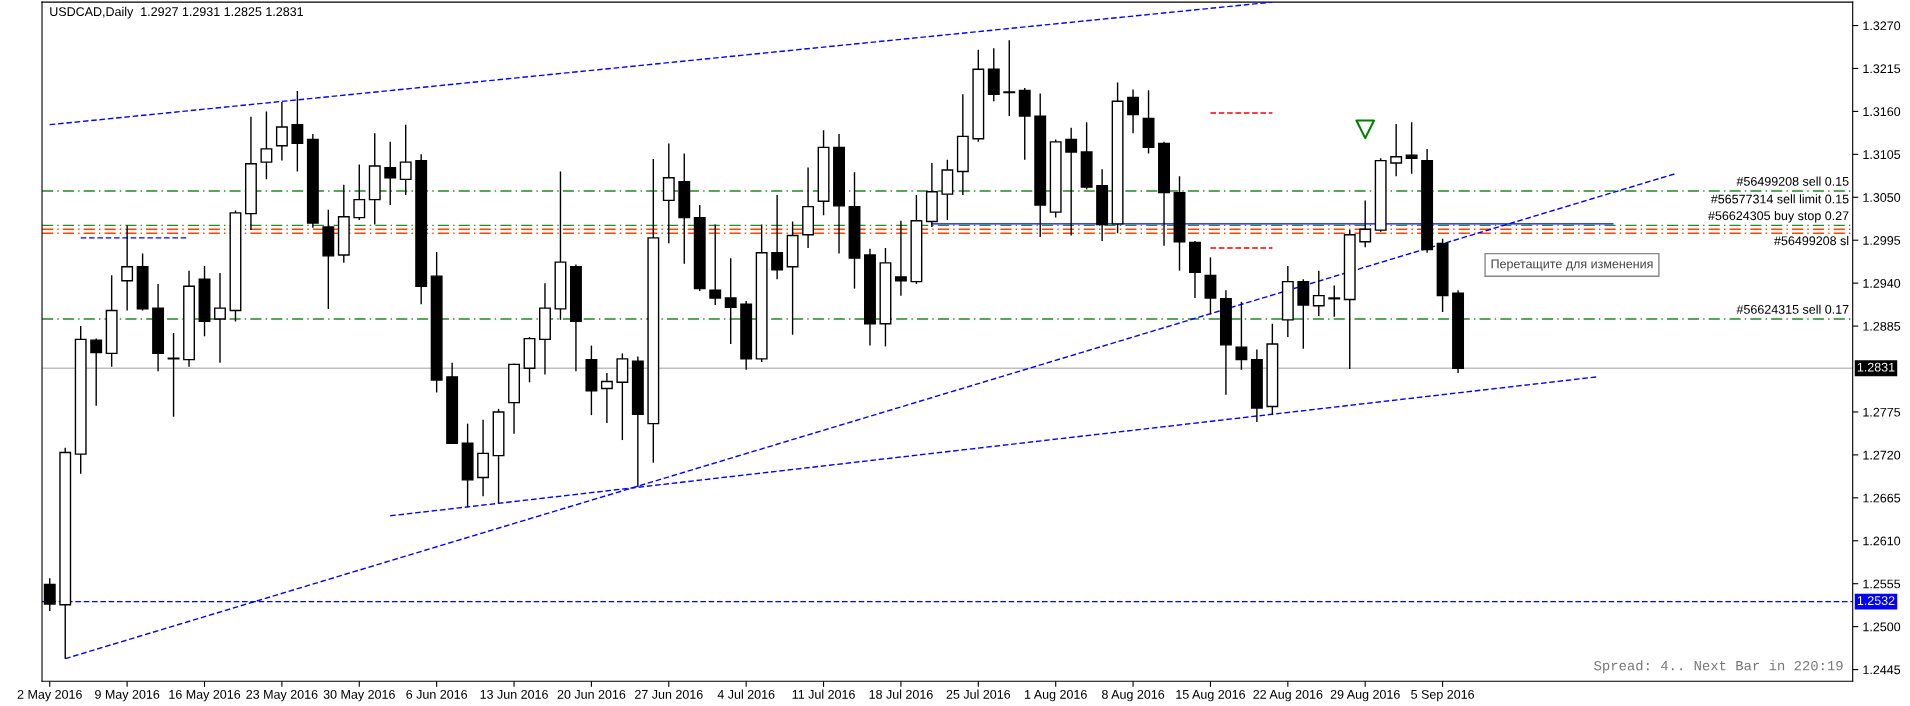  What do you see at coordinates (1882, 26) in the screenshot?
I see `y-tick-label: 1.3270` at bounding box center [1882, 26].